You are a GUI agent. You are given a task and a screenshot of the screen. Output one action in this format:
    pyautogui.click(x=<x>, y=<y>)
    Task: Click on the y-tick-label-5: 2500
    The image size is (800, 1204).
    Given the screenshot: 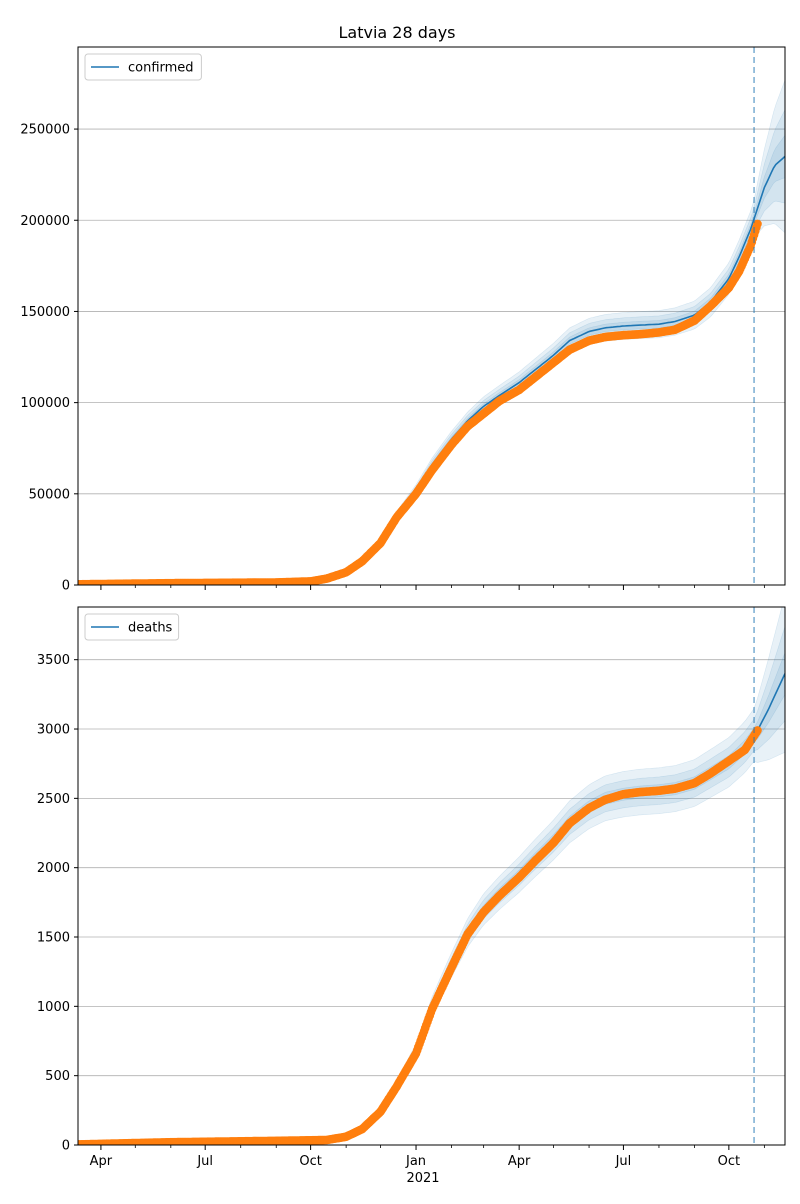 What is the action you would take?
    pyautogui.click(x=53, y=799)
    